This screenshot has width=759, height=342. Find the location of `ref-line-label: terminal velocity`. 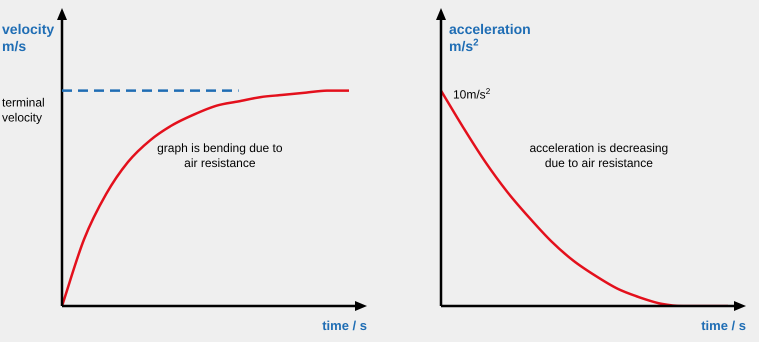

ref-line-label: terminal velocity is located at coordinates (23, 110).